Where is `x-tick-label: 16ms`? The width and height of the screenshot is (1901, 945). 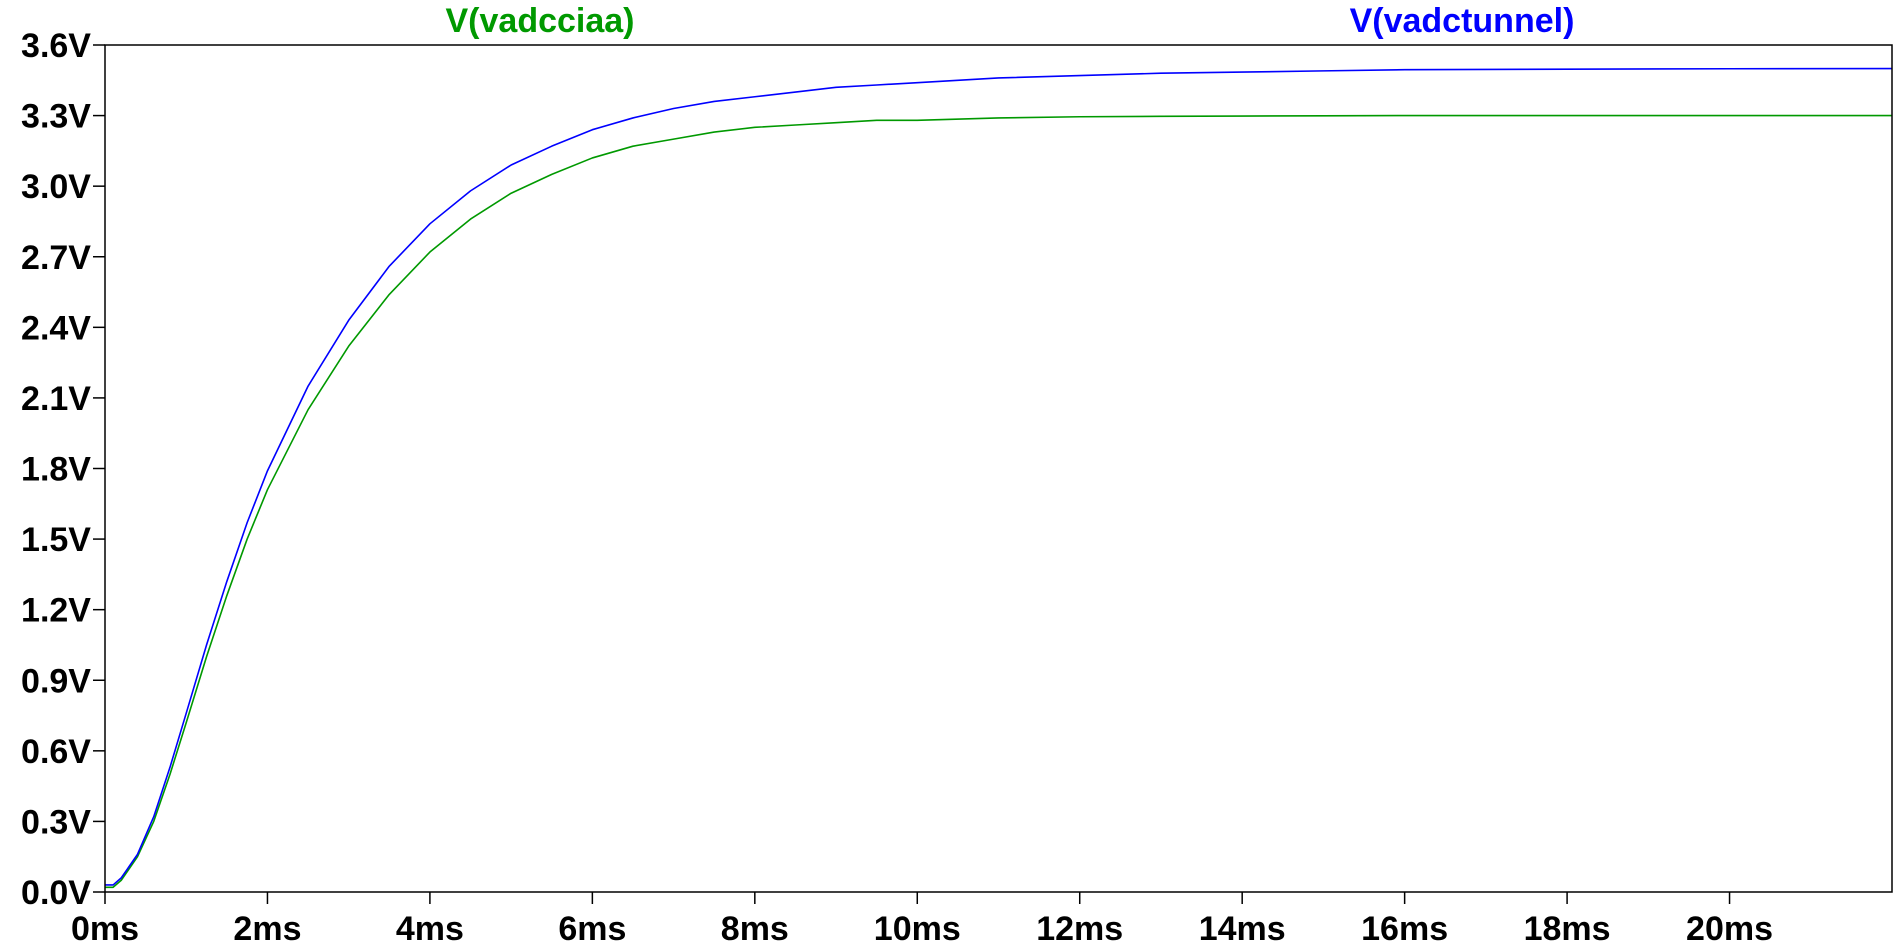
x-tick-label: 16ms is located at coordinates (1404, 927).